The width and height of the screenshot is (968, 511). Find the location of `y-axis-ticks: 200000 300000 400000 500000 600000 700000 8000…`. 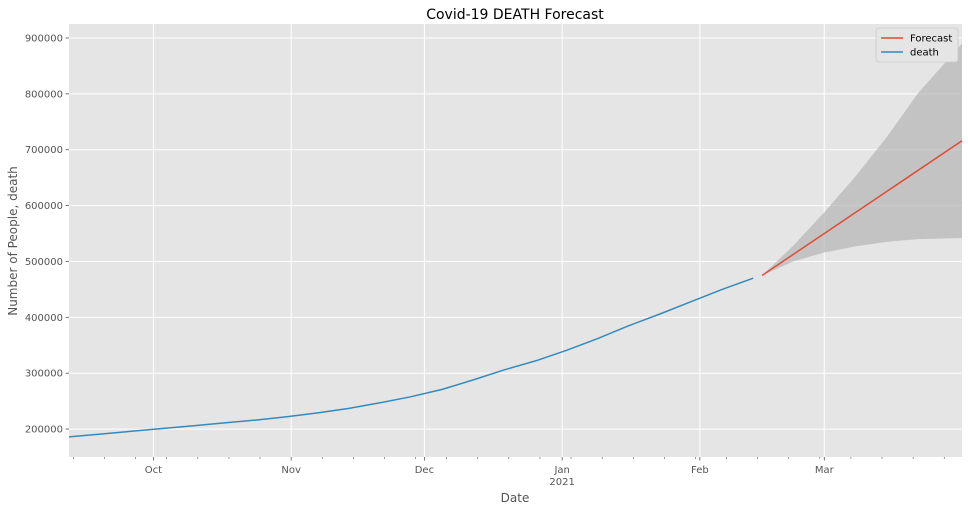

y-axis-ticks: 200000 300000 400000 500000 600000 700000 8000… is located at coordinates (47, 234).